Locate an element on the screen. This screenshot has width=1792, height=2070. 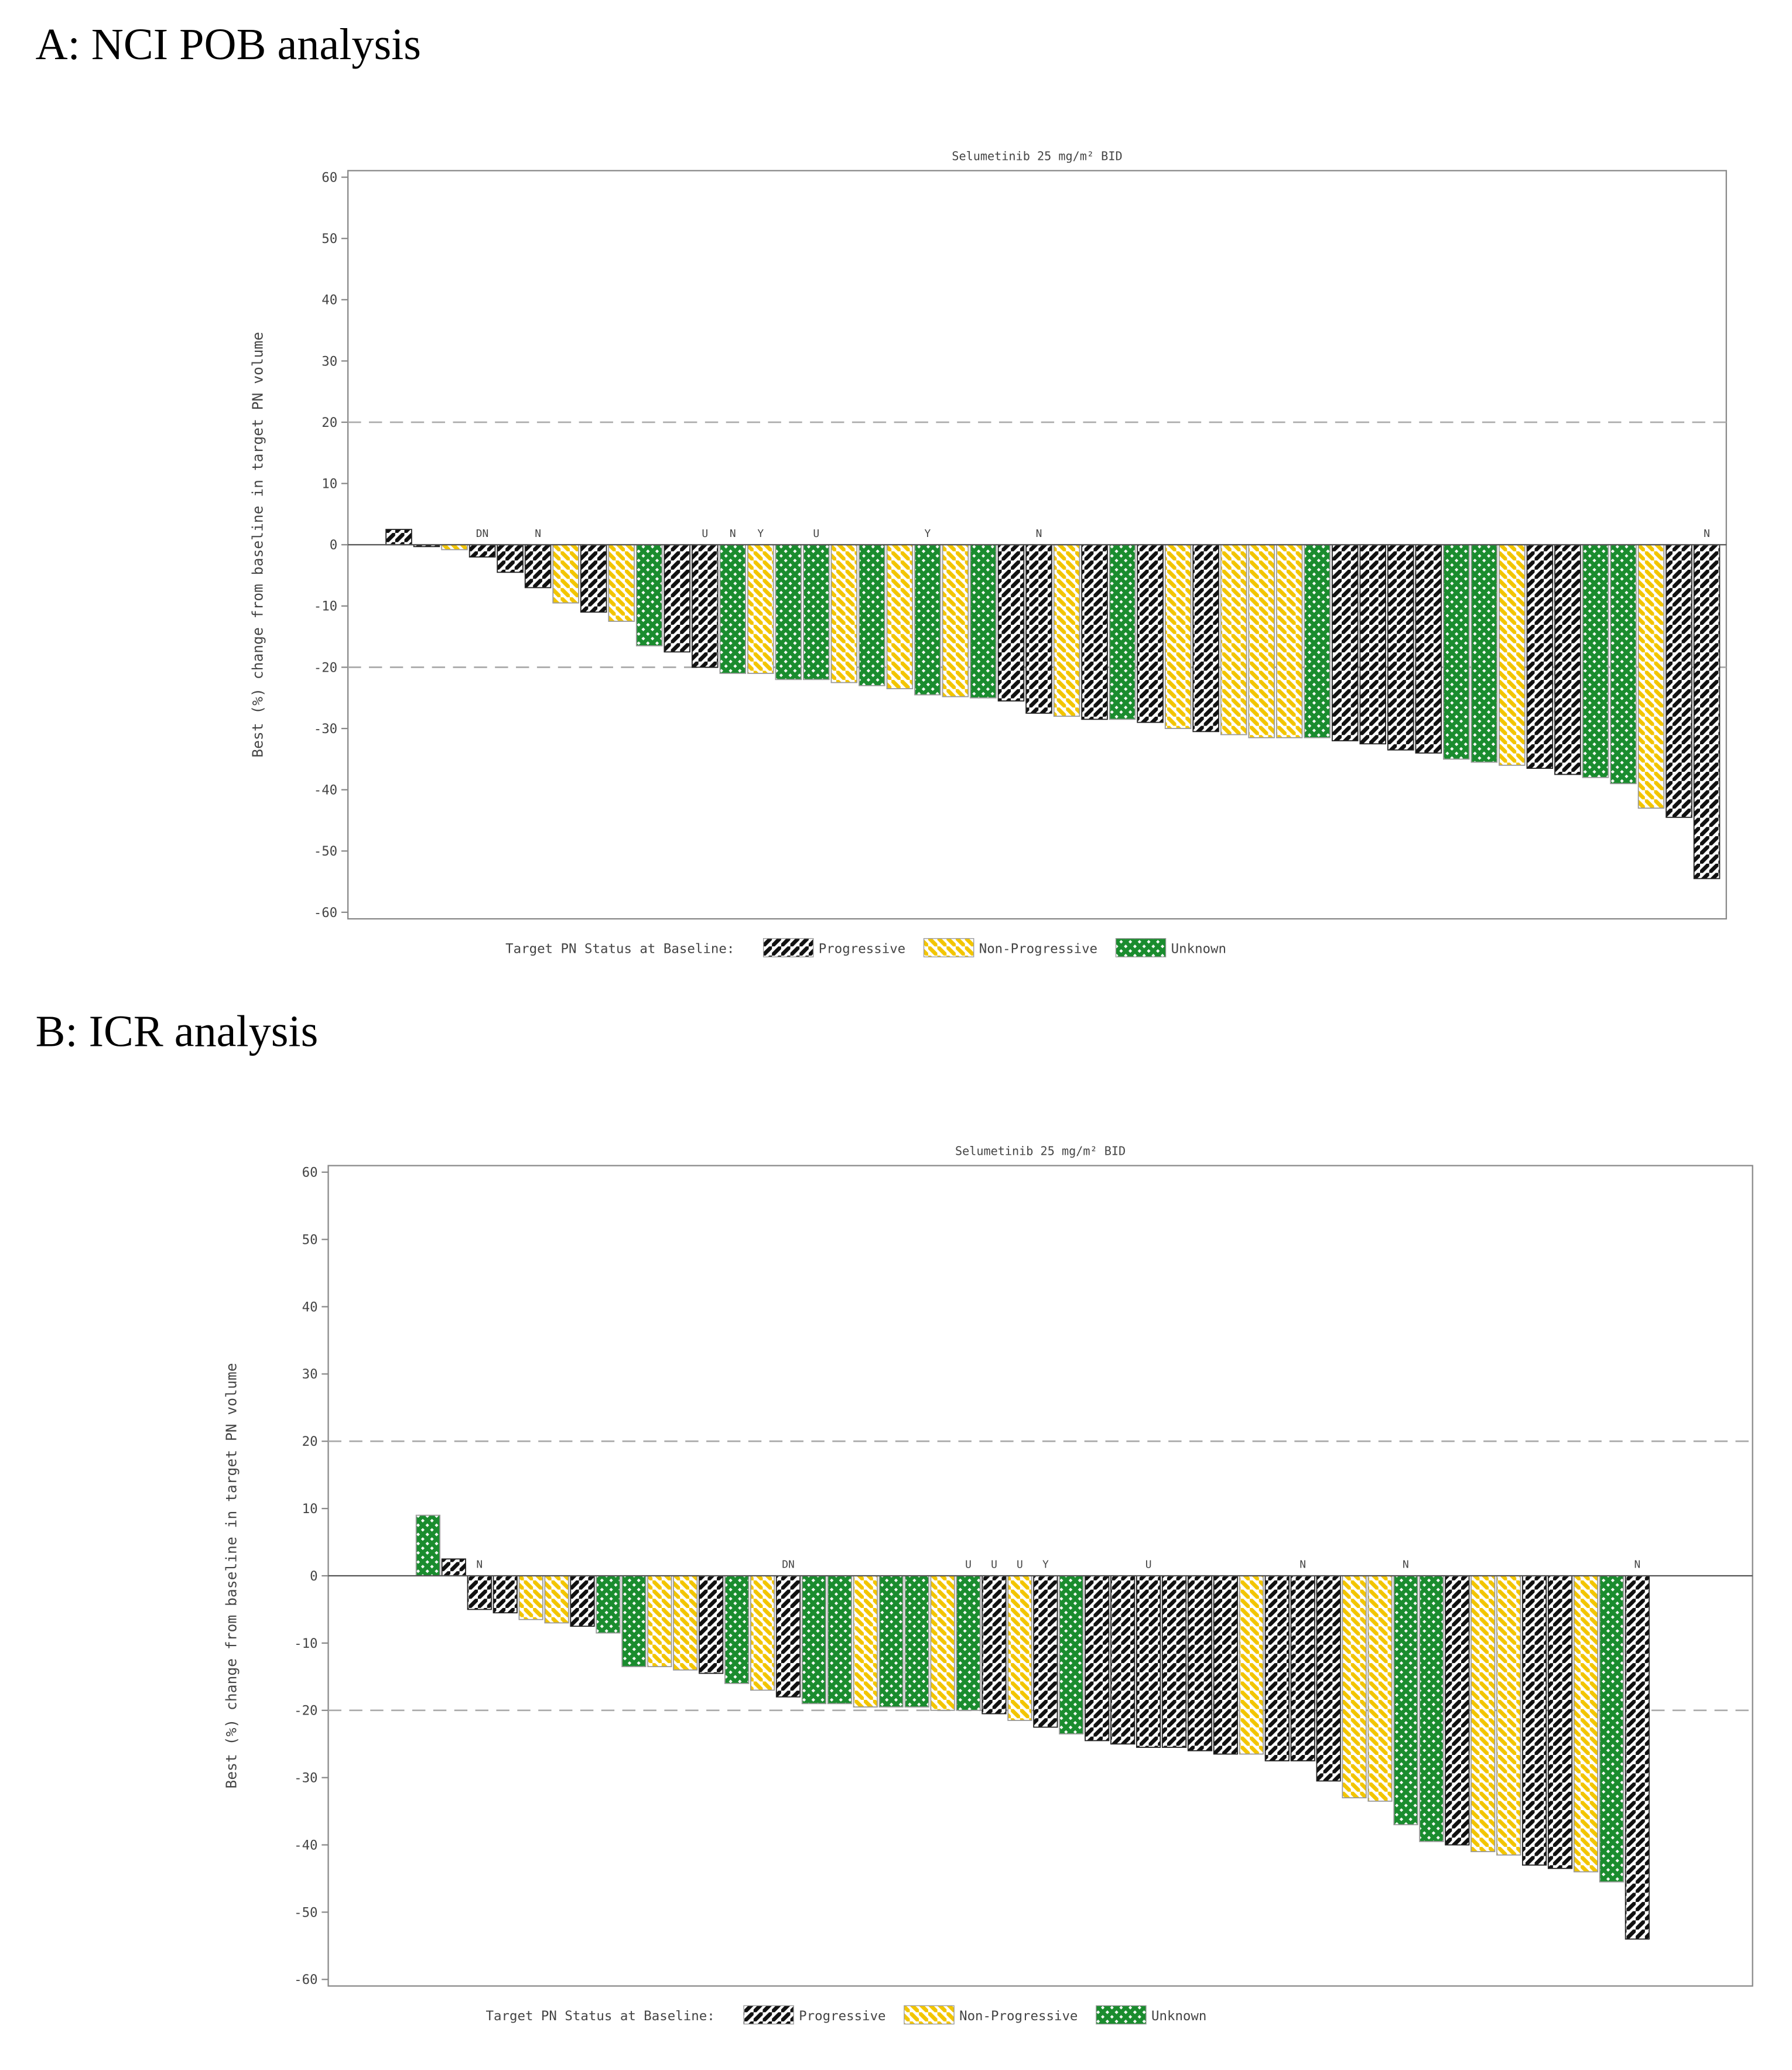
y-tick-label: -60 is located at coordinates (306, 1980).